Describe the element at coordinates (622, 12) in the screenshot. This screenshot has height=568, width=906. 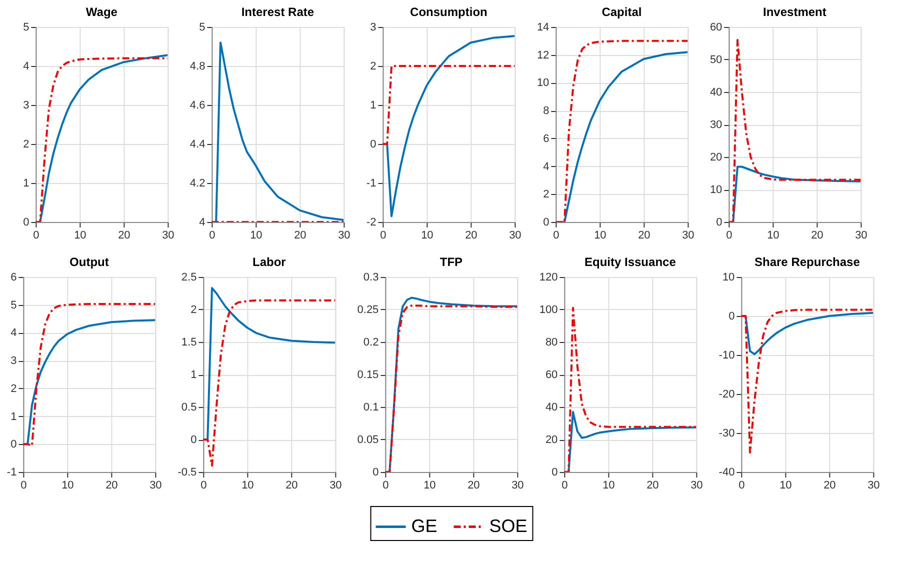
I see `chart-title: Capital` at that location.